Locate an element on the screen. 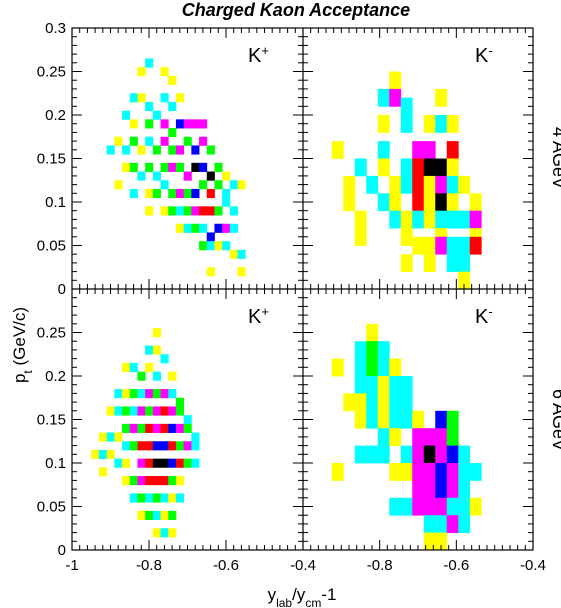 The height and width of the screenshot is (608, 561). energy-labels: 4 AGeV 6 AGeV is located at coordinates (555, 289).